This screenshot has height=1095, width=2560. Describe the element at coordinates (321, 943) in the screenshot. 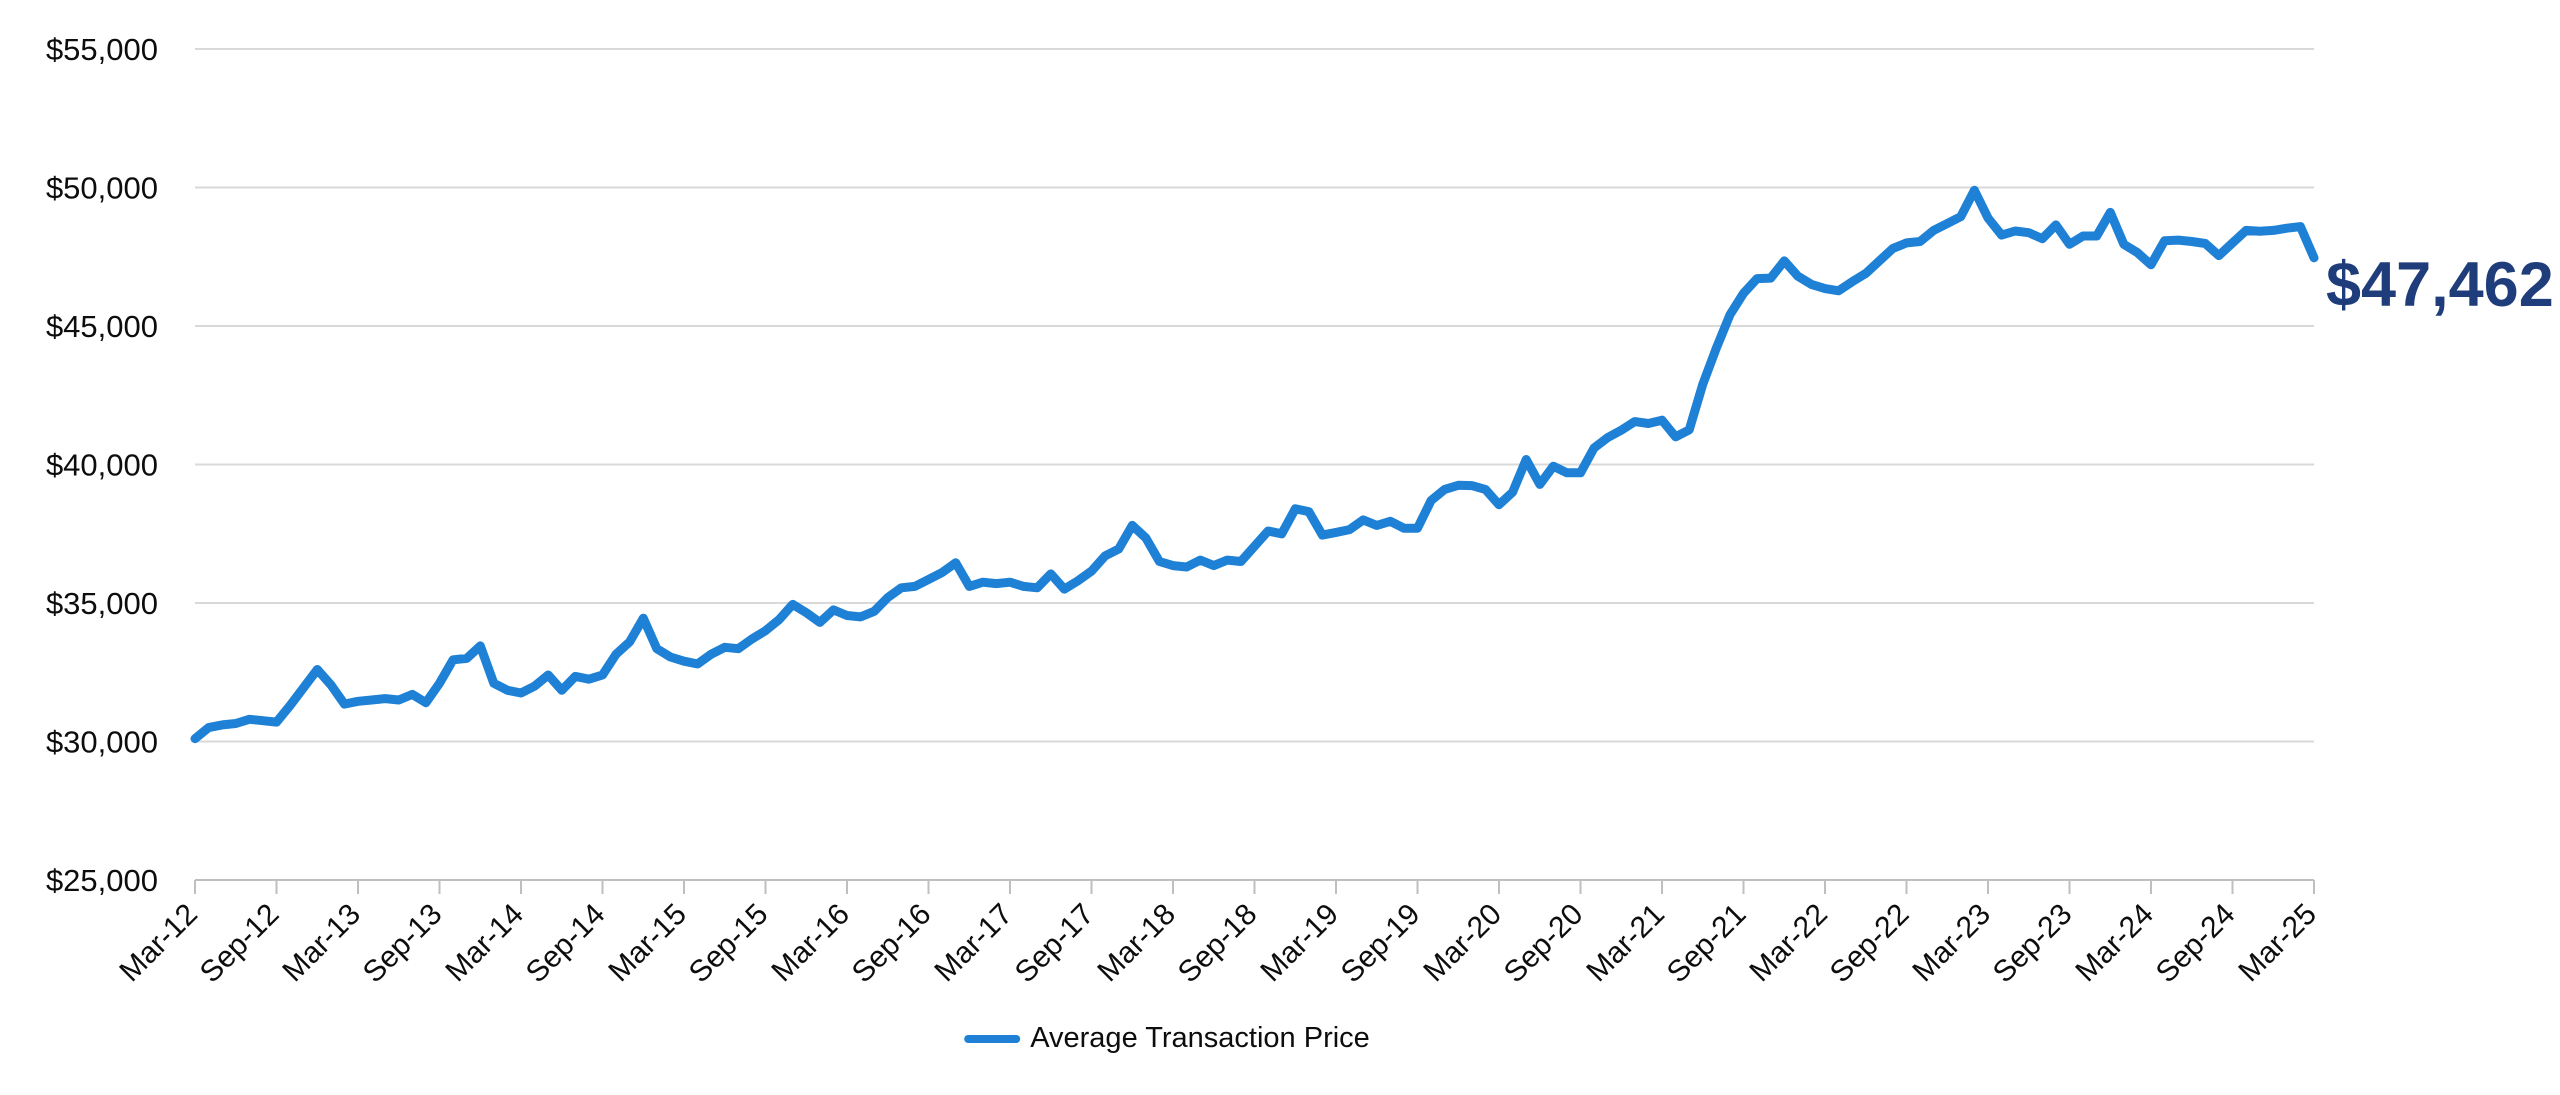

I see `x-axis-tick-label: Mar-13` at that location.